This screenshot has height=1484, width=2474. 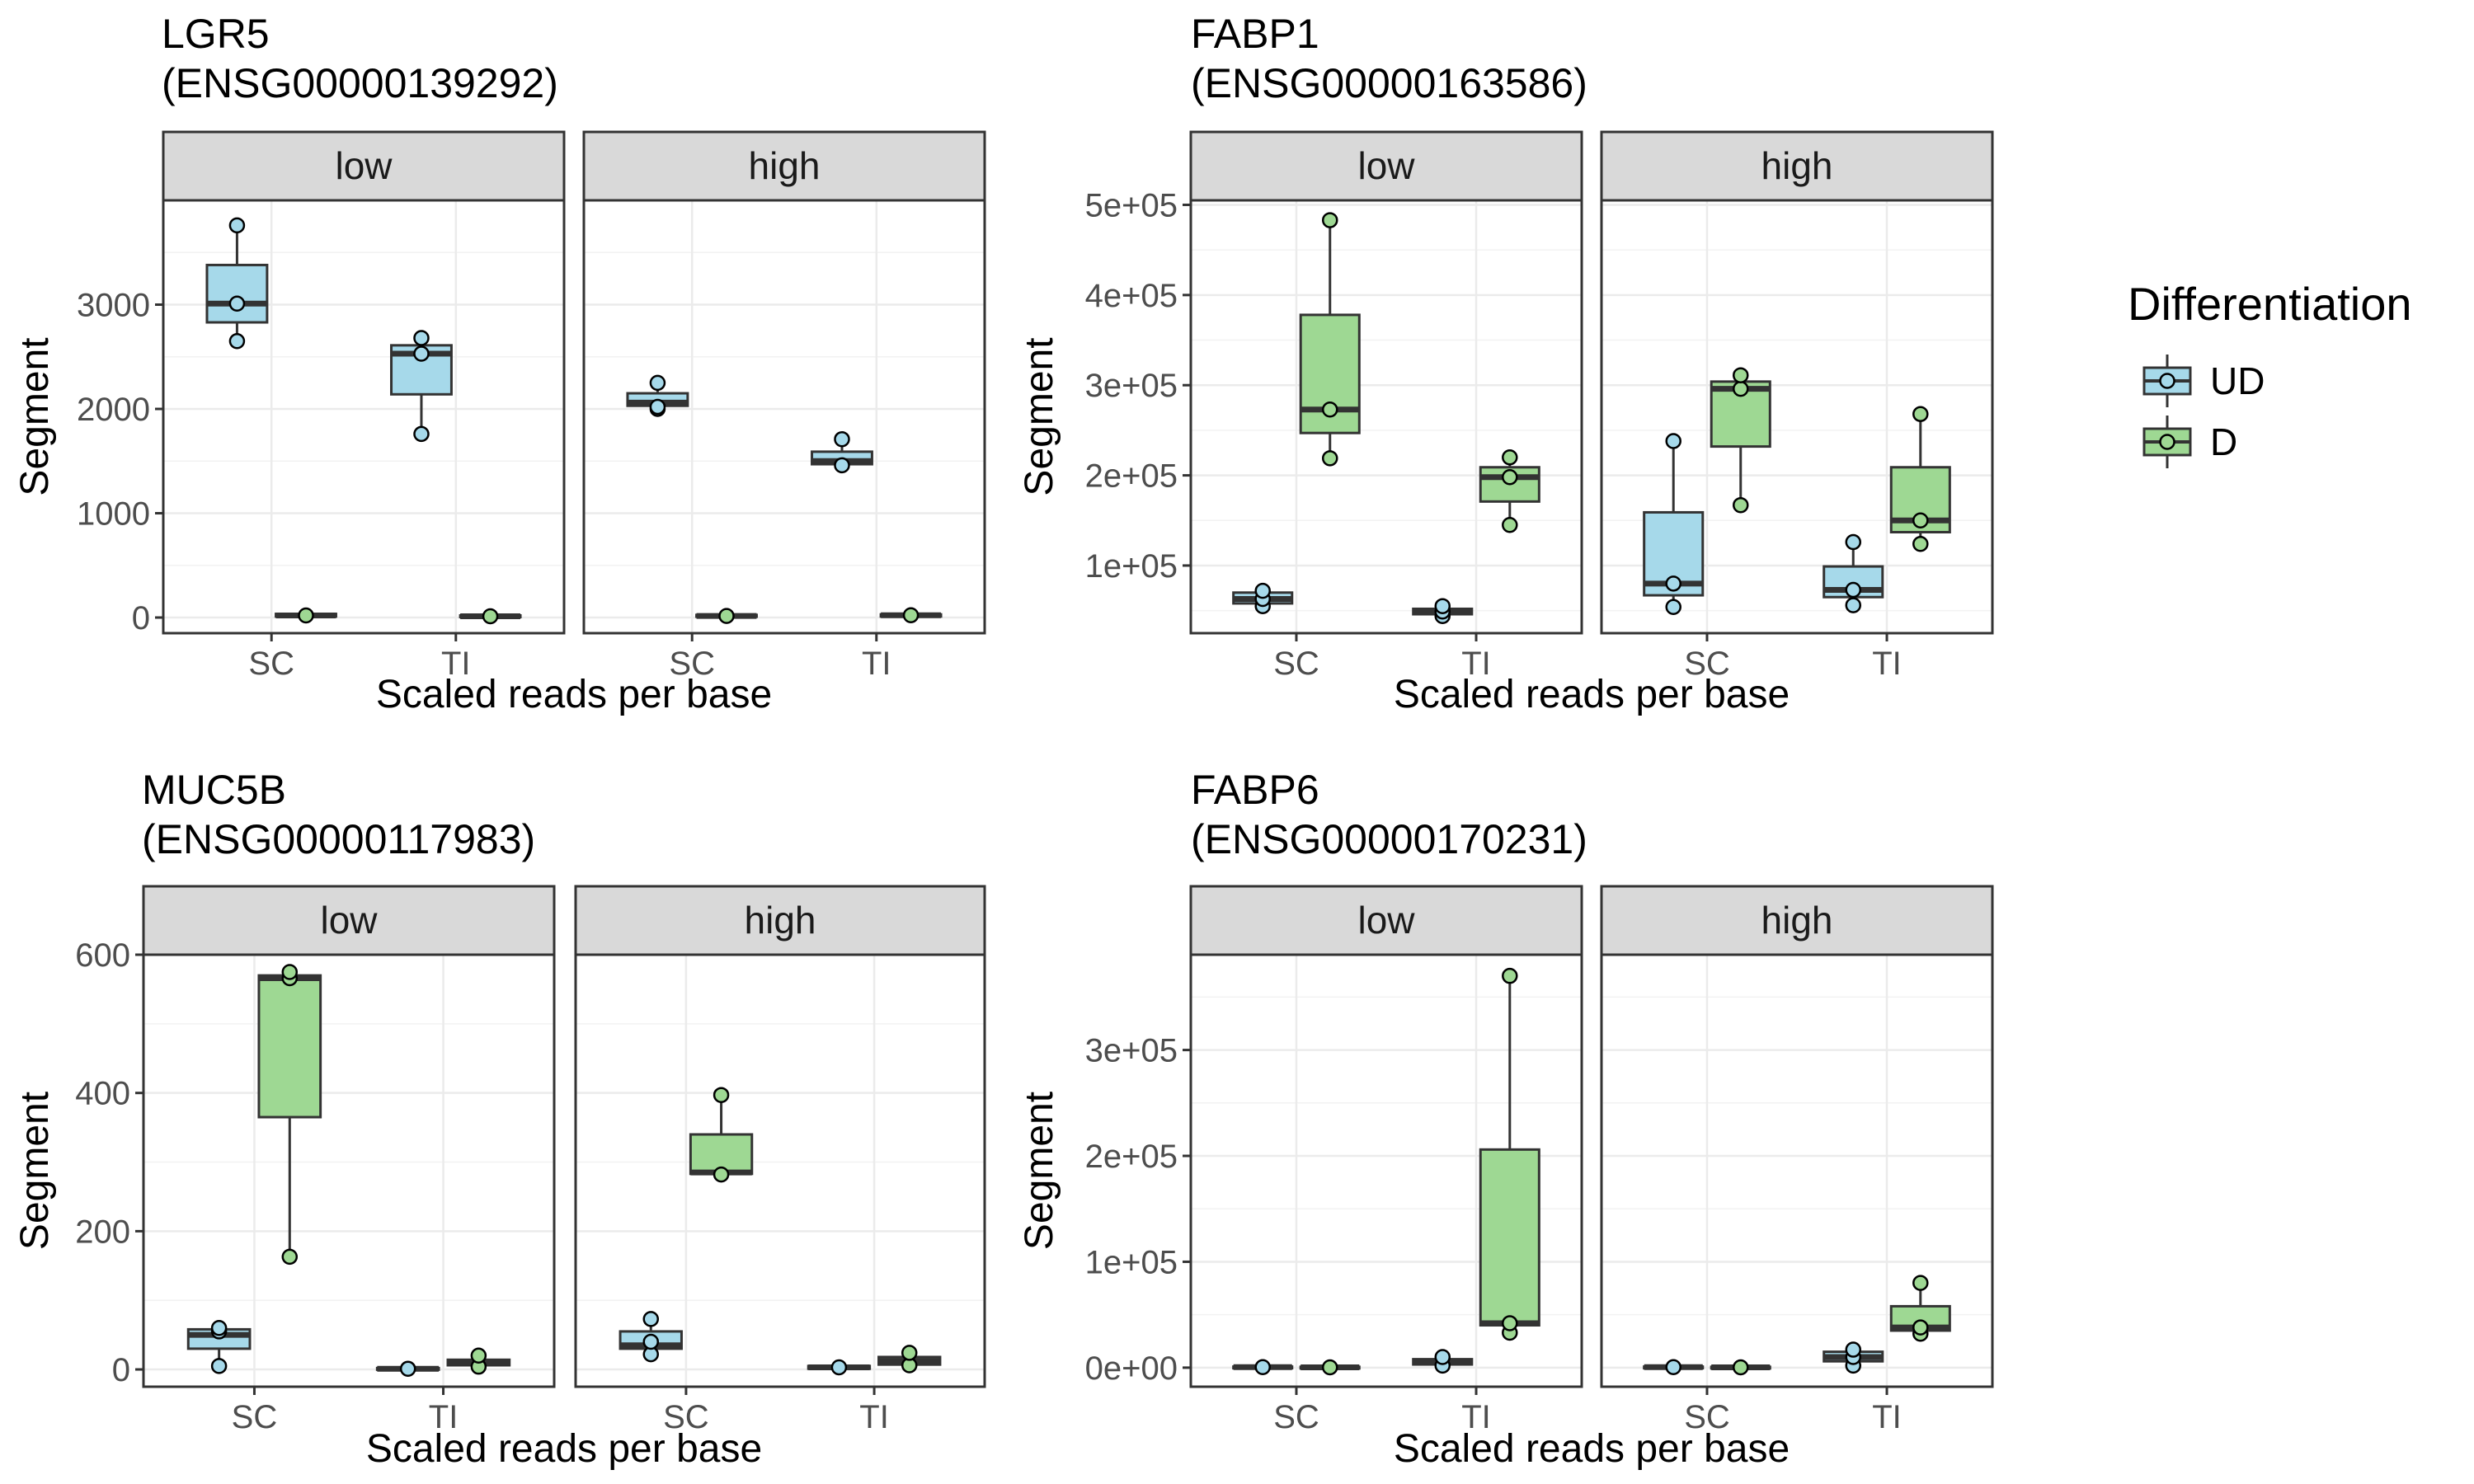 What do you see at coordinates (1131, 296) in the screenshot?
I see `y-tick-label: 4e+05` at bounding box center [1131, 296].